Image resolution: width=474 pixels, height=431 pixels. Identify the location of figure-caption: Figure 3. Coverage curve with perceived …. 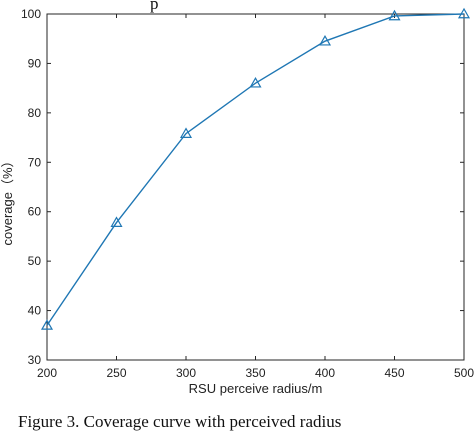
(179, 421).